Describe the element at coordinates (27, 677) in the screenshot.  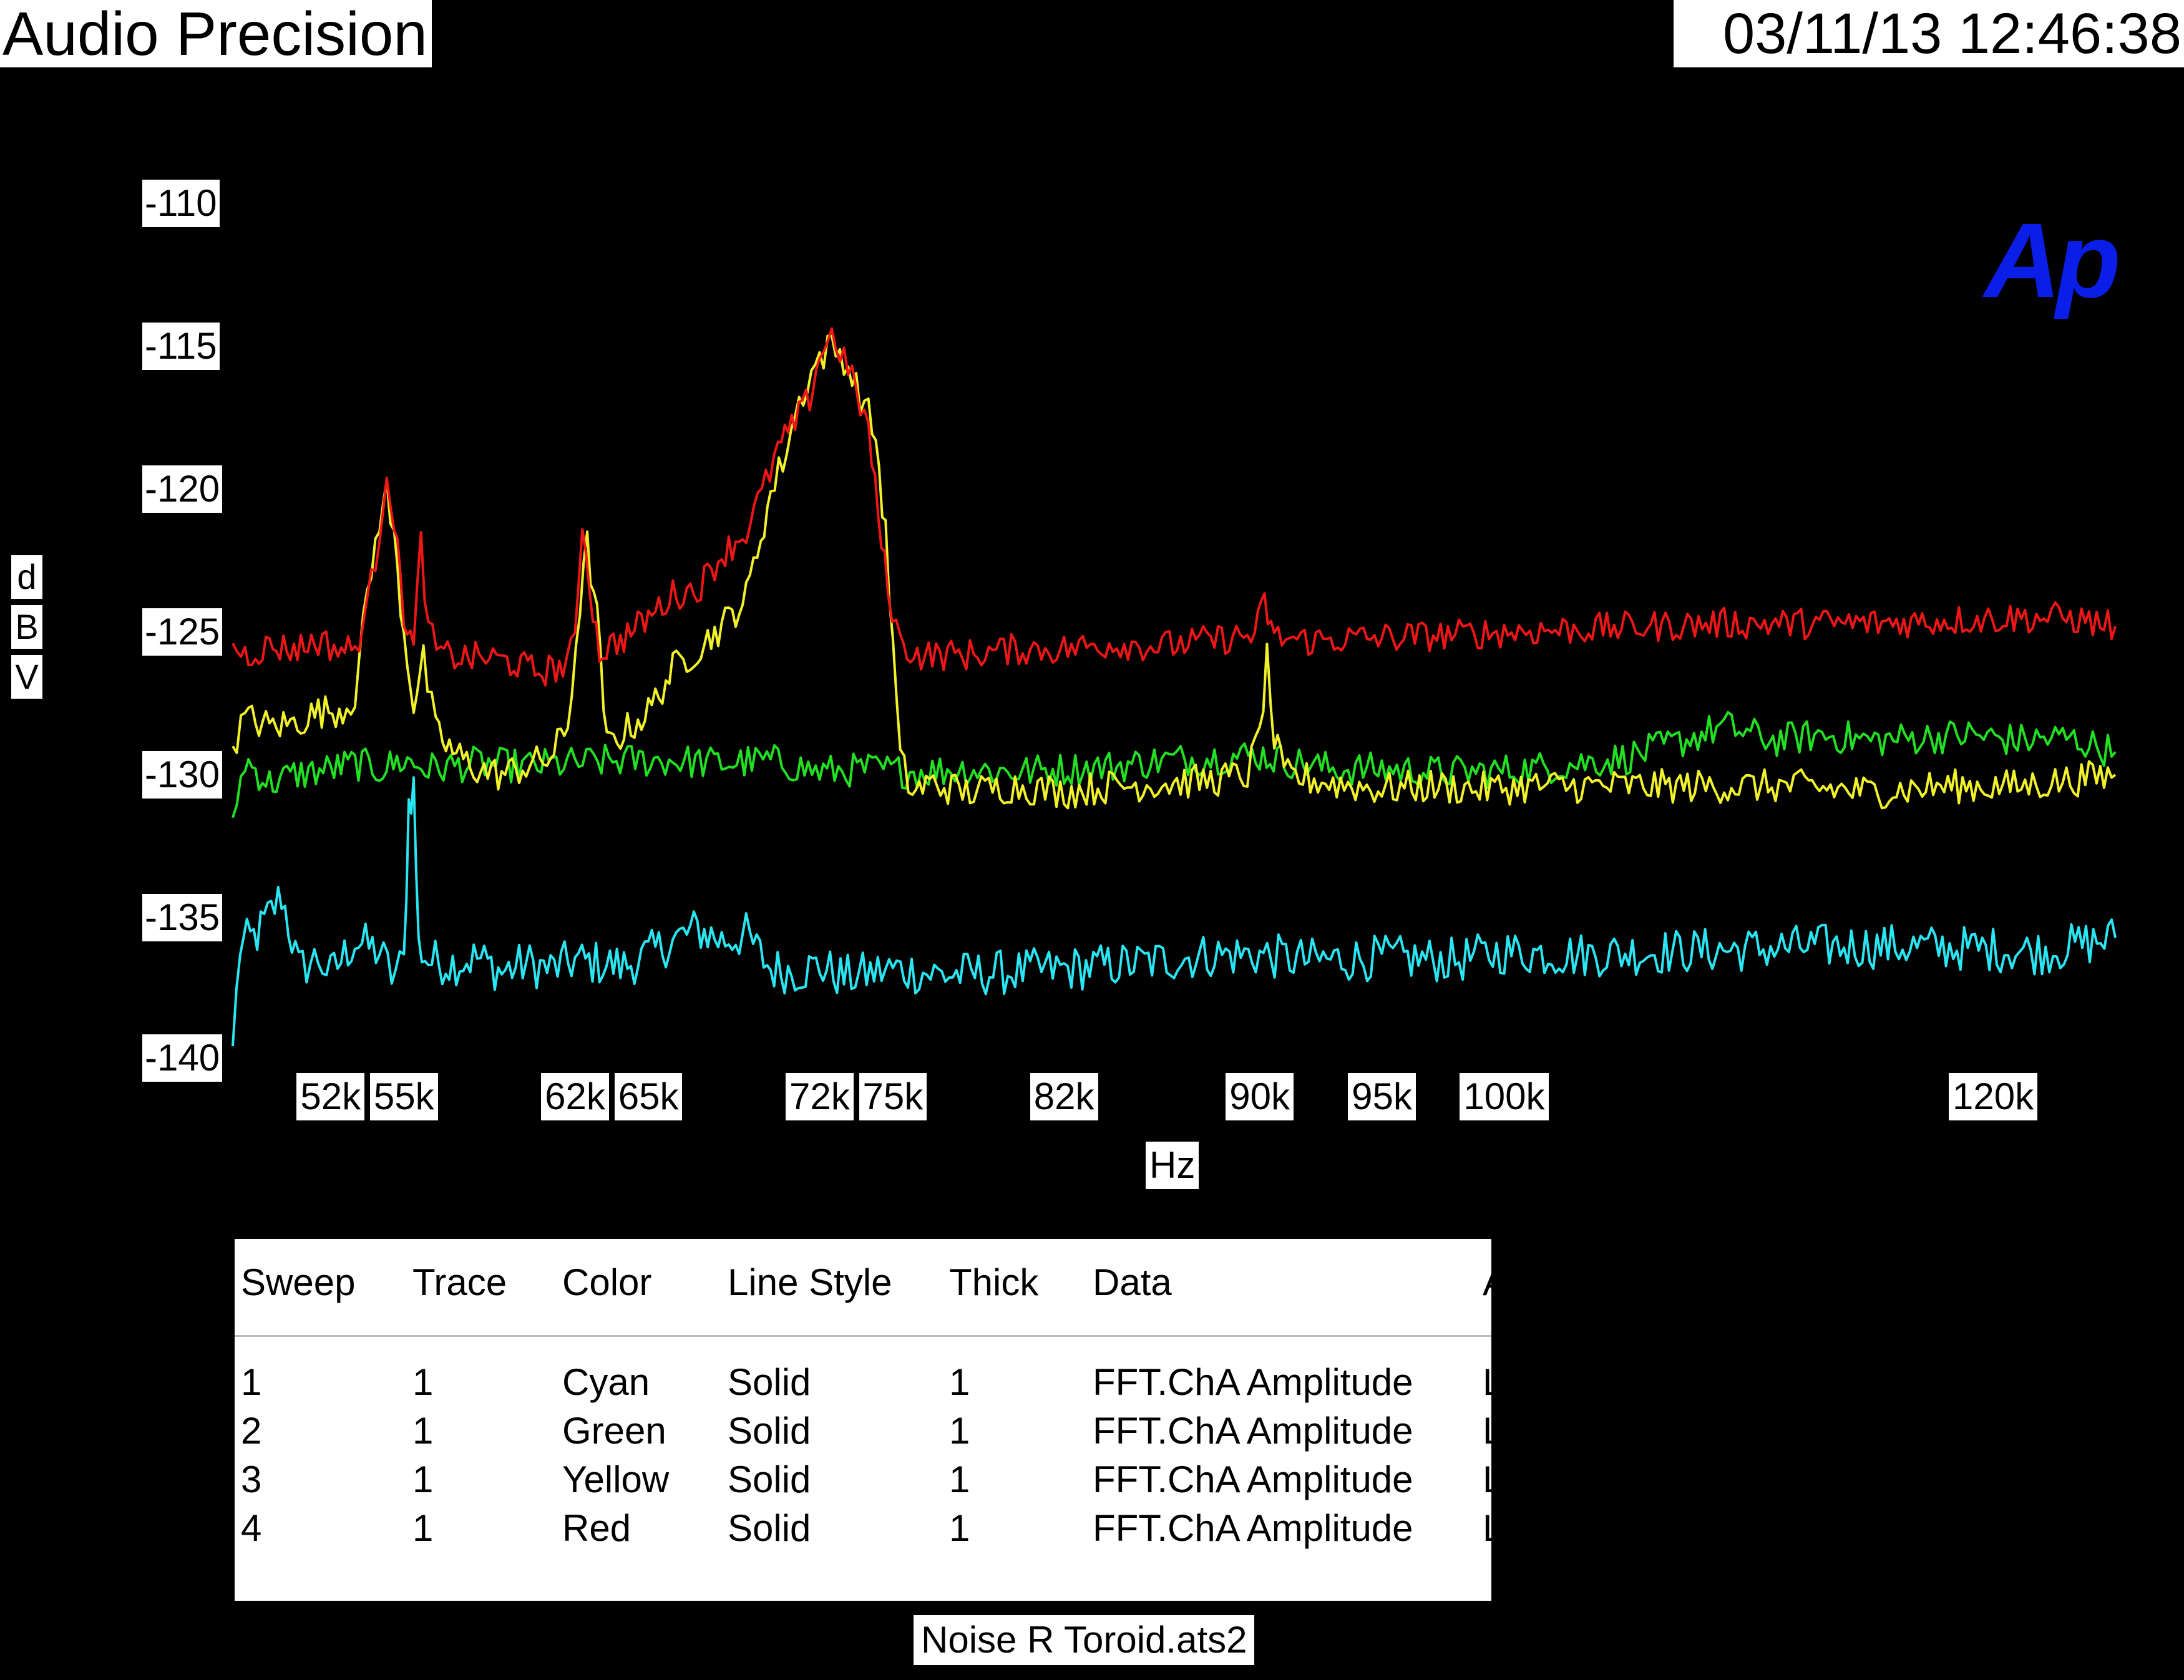
I see `y-unit-letter: V` at that location.